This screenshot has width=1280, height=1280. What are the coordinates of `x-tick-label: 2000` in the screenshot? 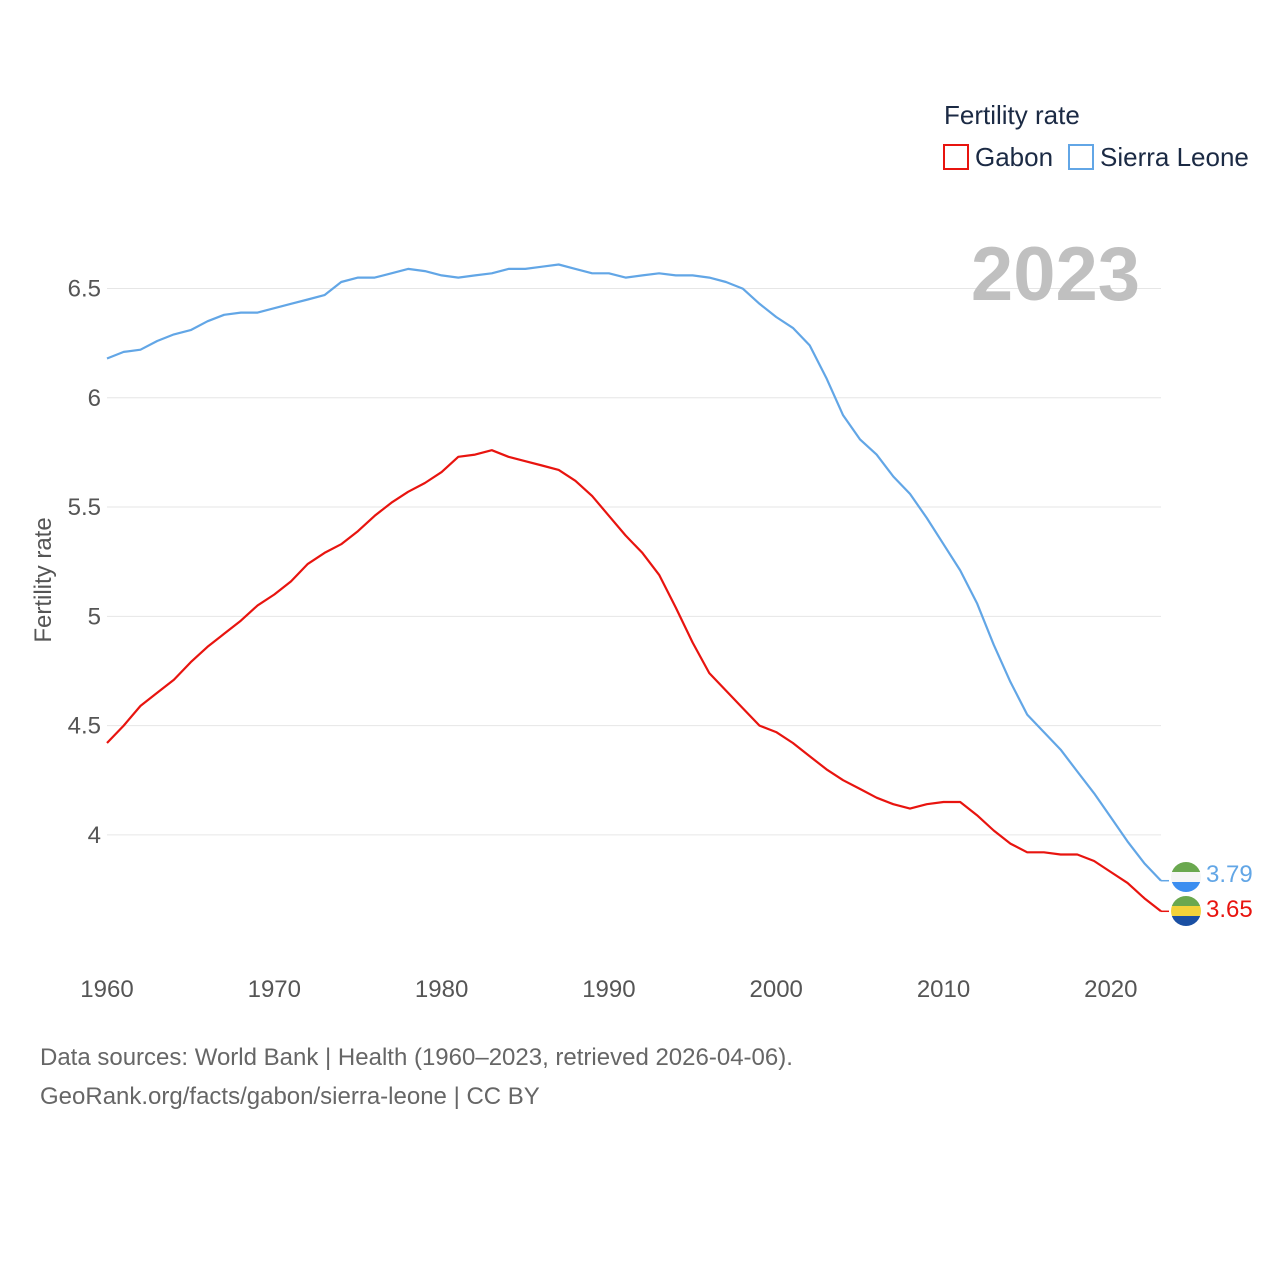 It's located at (776, 989).